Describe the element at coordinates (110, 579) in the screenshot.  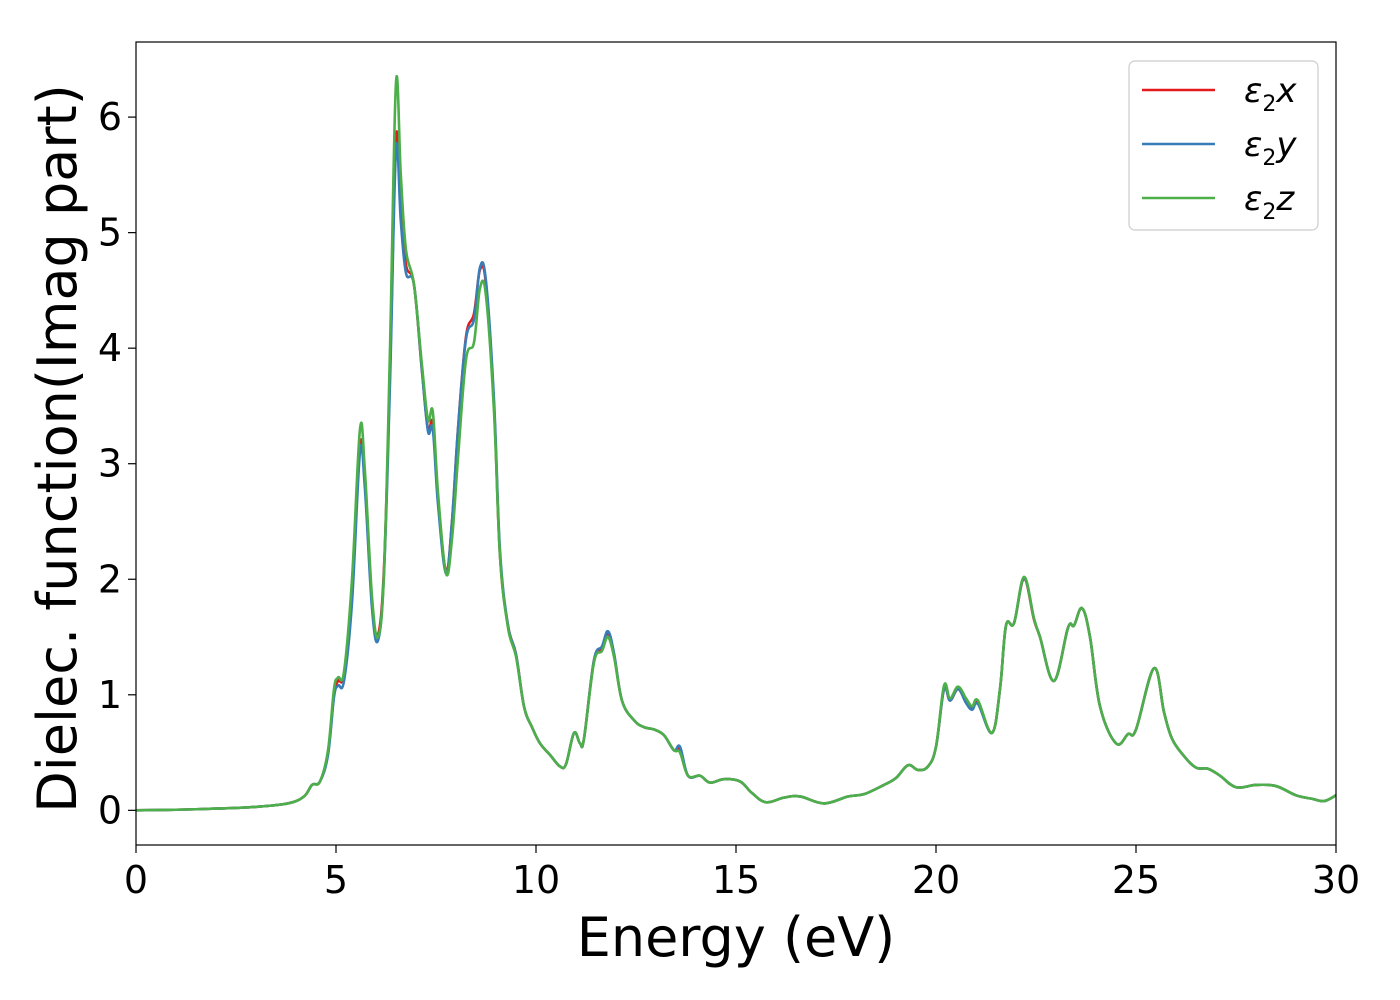
I see `y-tick-label: 2` at that location.